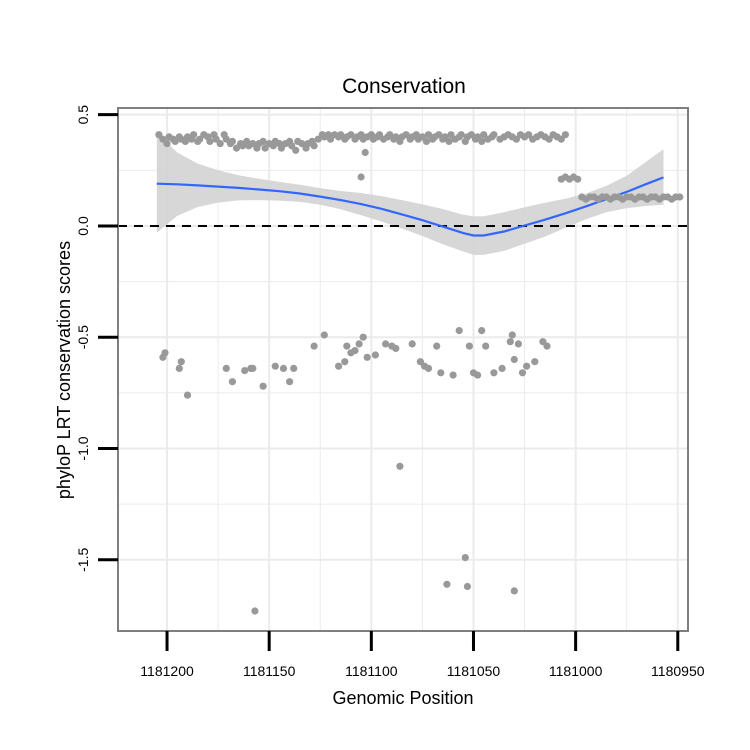  I want to click on y-axis-title: phyloP LRT conservation scores, so click(64, 370).